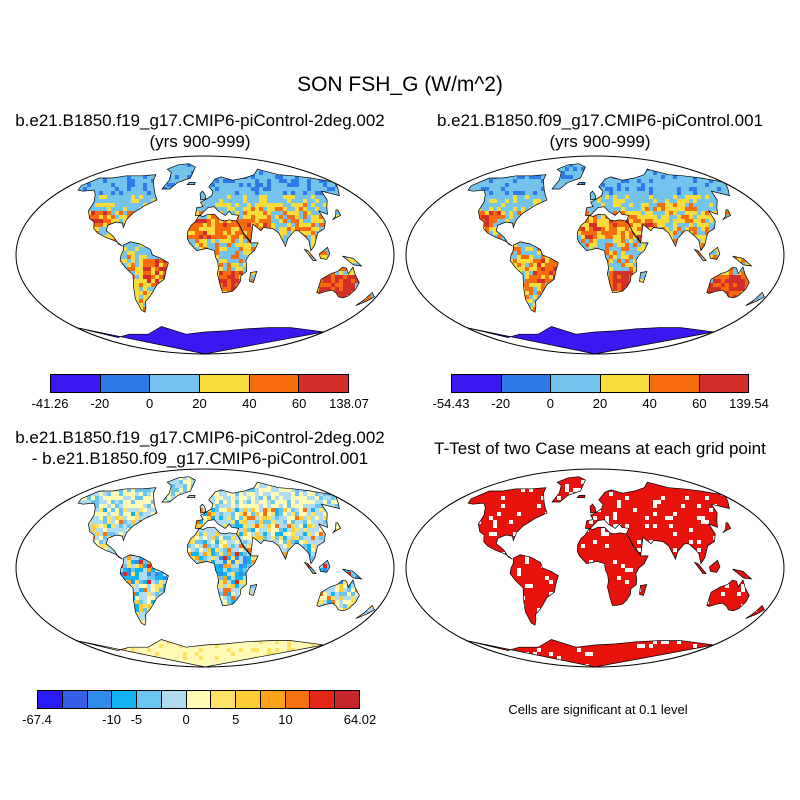  Describe the element at coordinates (136, 719) in the screenshot. I see `colorbar-tick-label: -5` at that location.